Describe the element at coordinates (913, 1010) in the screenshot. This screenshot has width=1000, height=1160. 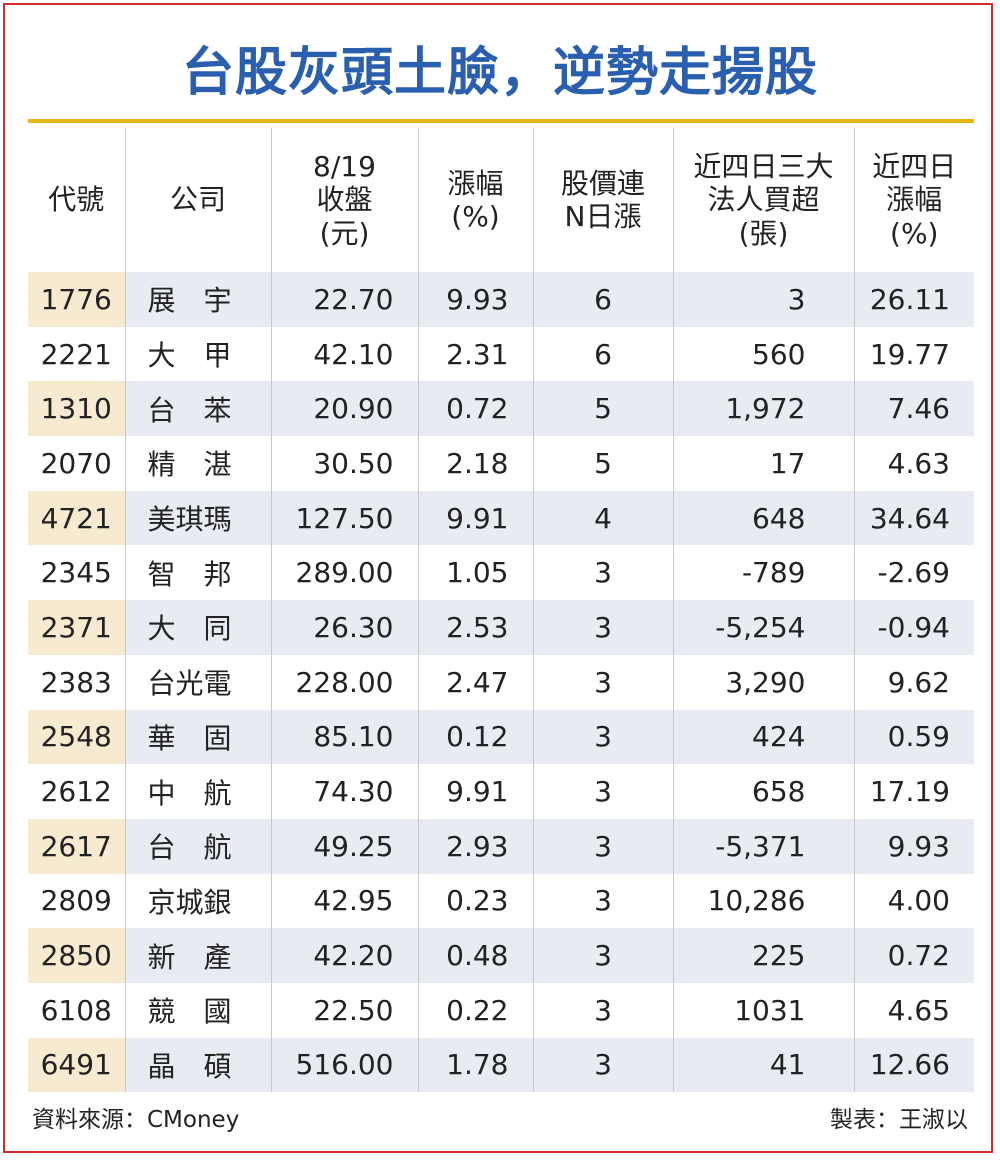
I see `four-day-change-cell: 4.65` at that location.